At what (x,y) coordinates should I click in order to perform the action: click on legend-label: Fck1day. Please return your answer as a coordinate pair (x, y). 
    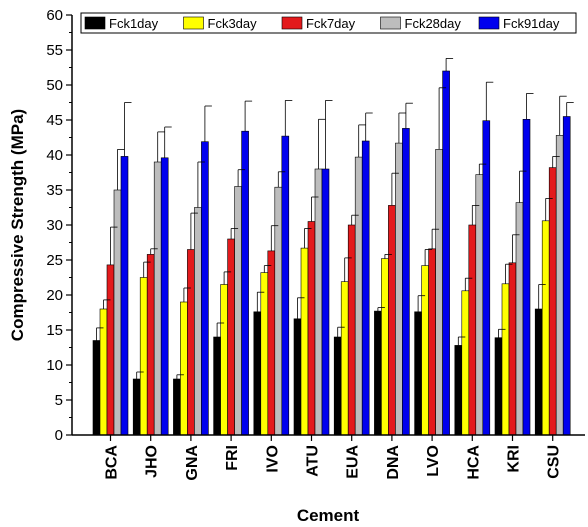
    Looking at the image, I should click on (134, 23).